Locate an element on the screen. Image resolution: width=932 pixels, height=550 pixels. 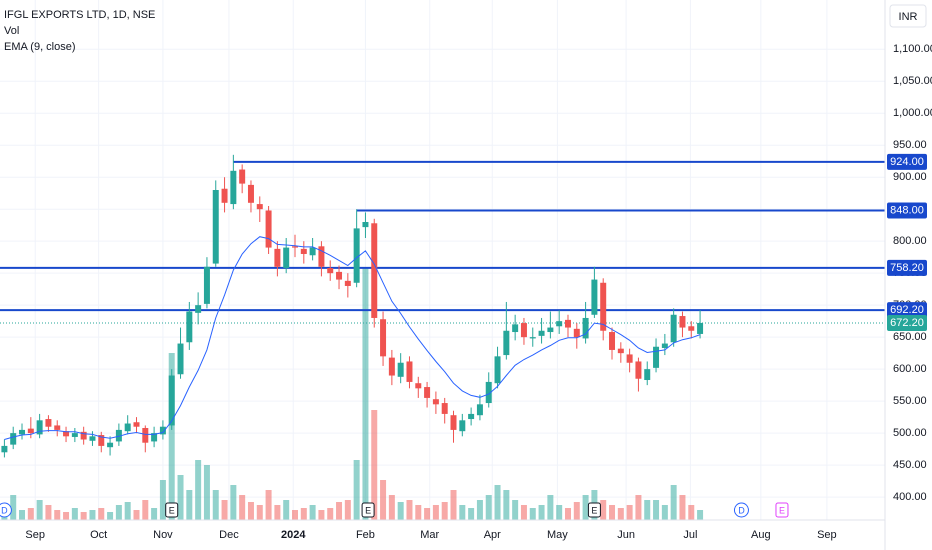
y-tick-label: 900.00 is located at coordinates (910, 177).